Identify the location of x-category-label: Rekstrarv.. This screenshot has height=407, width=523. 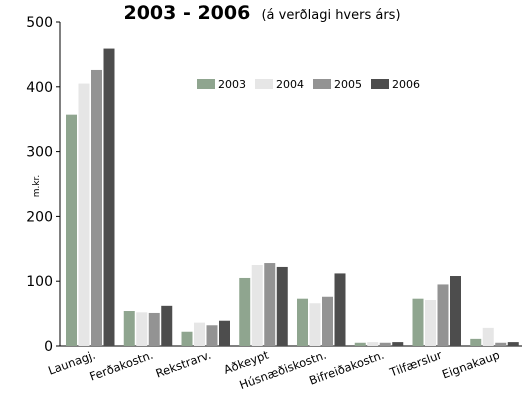
(183, 364).